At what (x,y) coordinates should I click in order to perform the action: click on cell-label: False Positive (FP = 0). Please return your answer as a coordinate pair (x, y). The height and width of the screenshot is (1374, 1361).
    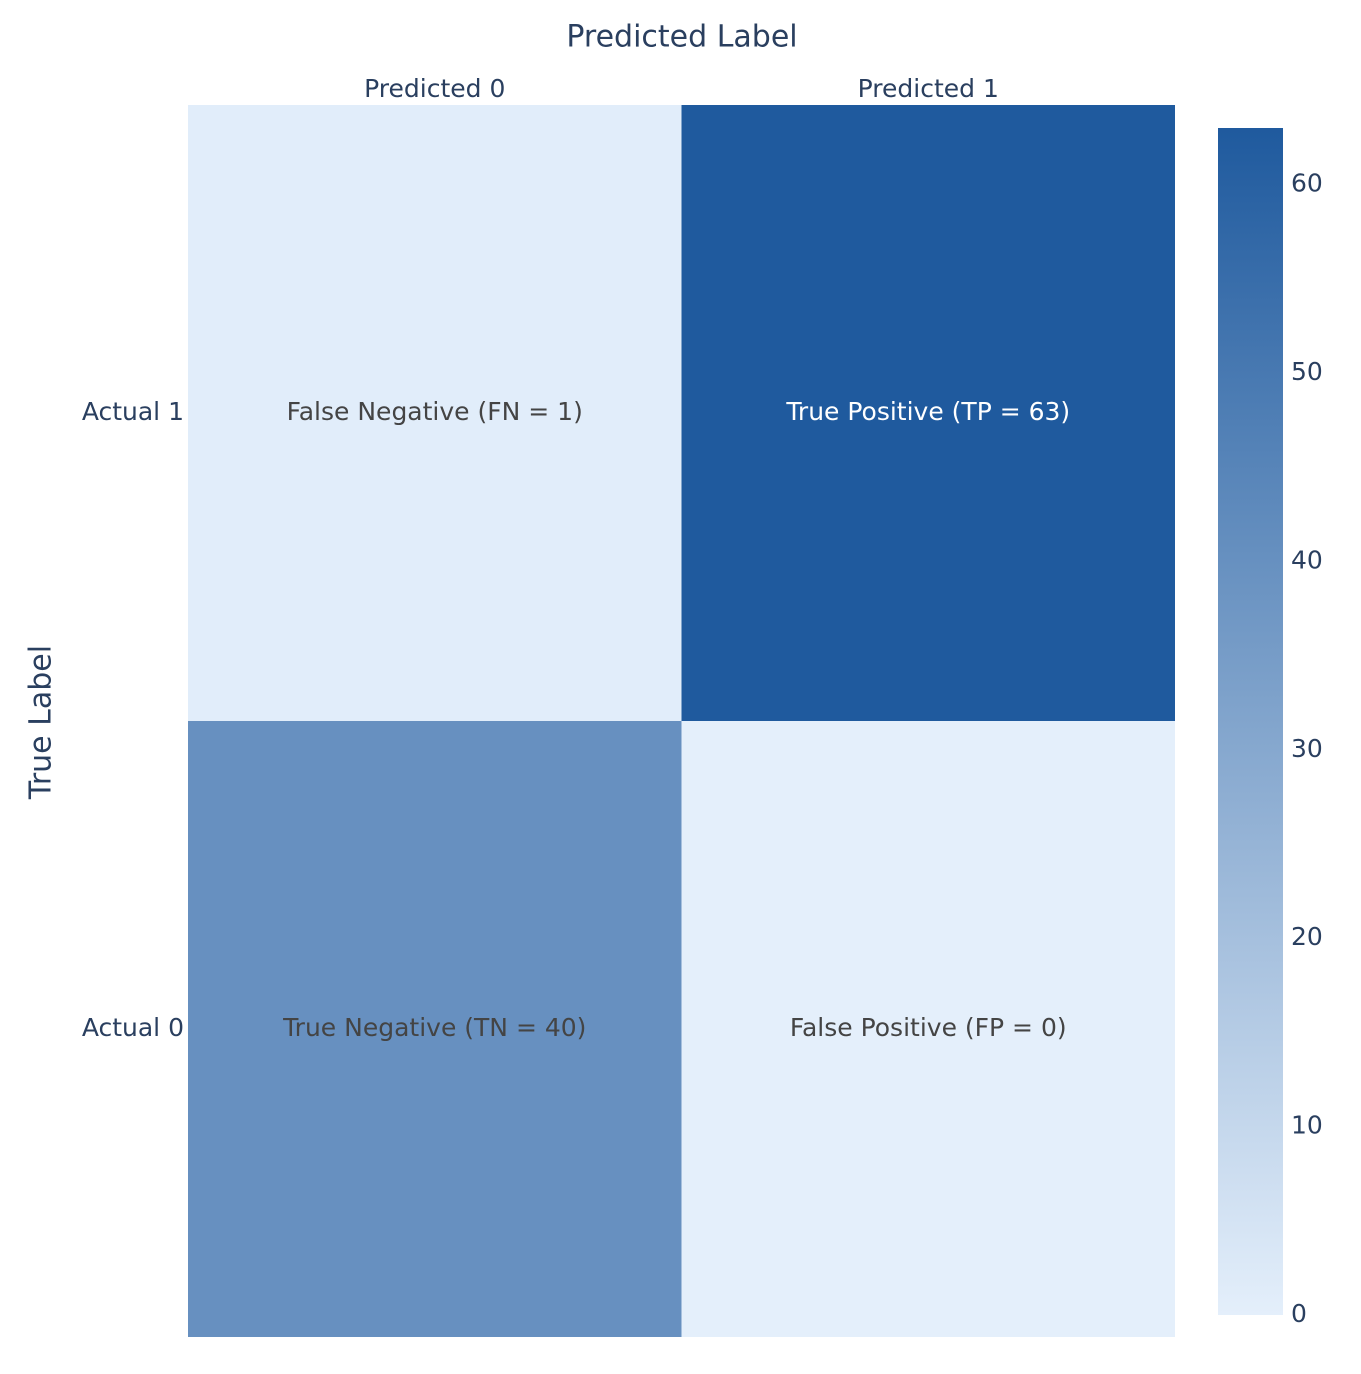
    Looking at the image, I should click on (928, 1027).